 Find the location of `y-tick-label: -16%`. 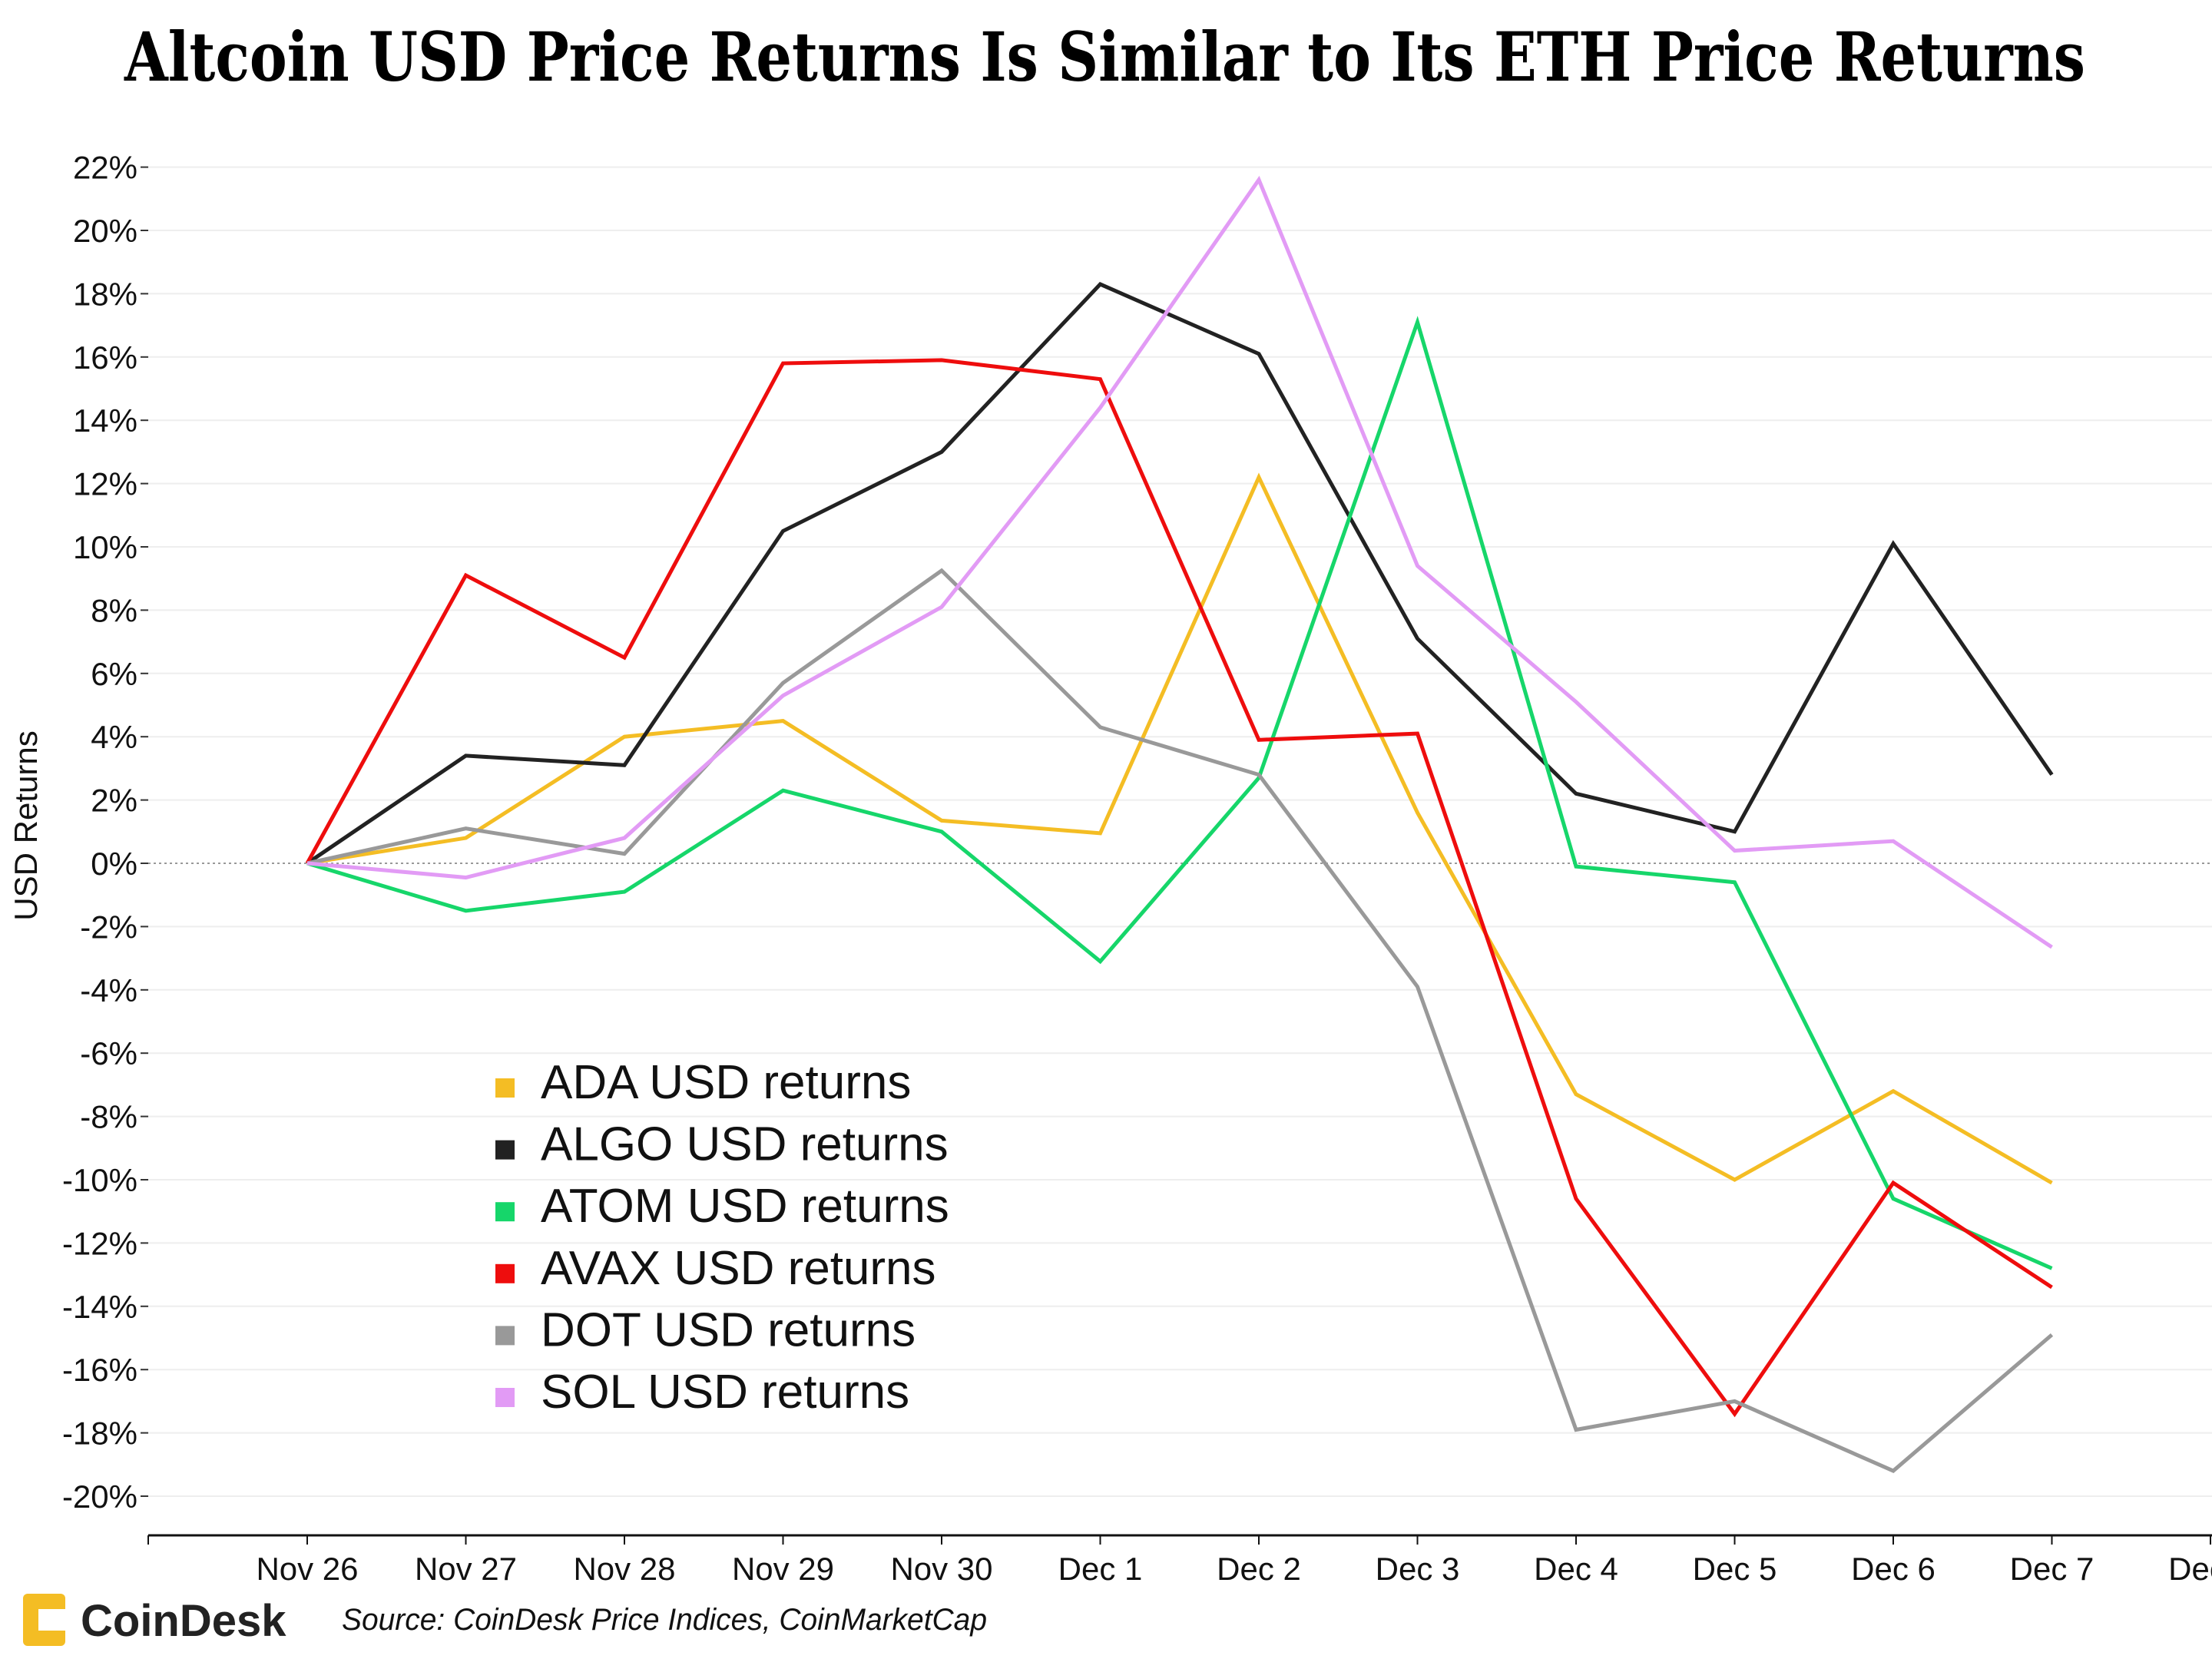

y-tick-label: -16% is located at coordinates (99, 1370).